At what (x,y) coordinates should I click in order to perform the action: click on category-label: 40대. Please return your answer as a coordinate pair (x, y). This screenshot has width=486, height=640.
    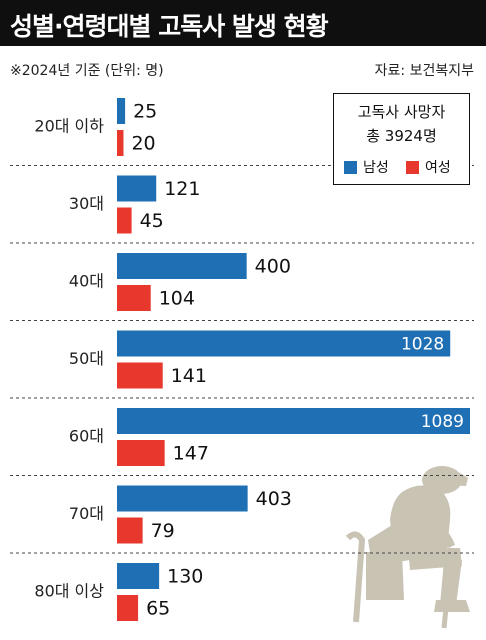
    Looking at the image, I should click on (86, 280).